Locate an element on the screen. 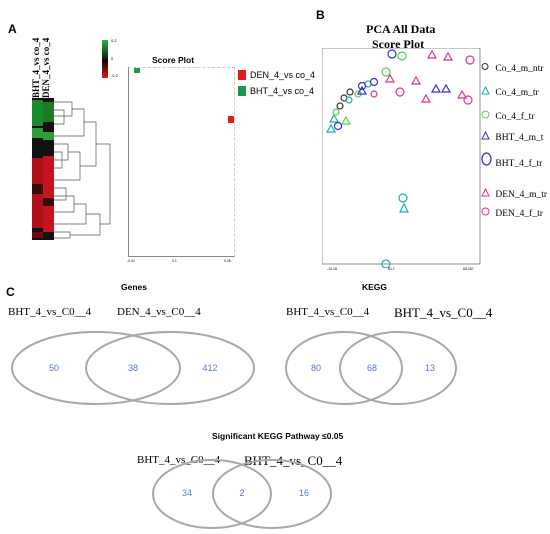  pca-title-line2: Score Plot is located at coordinates (398, 44).